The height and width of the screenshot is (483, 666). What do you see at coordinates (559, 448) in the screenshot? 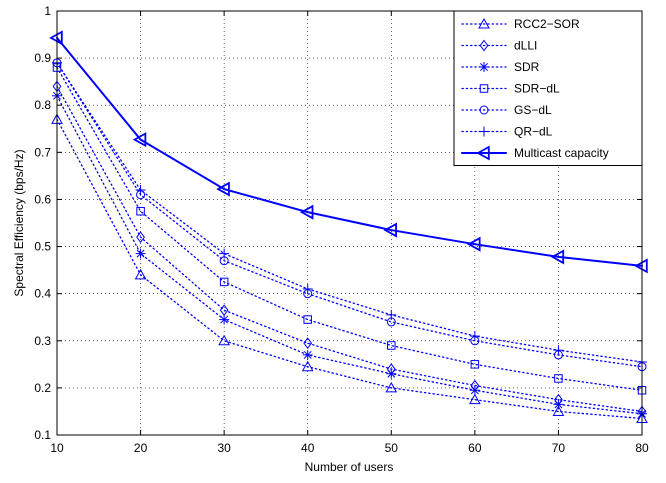
I see `x-tick-label: 70` at bounding box center [559, 448].